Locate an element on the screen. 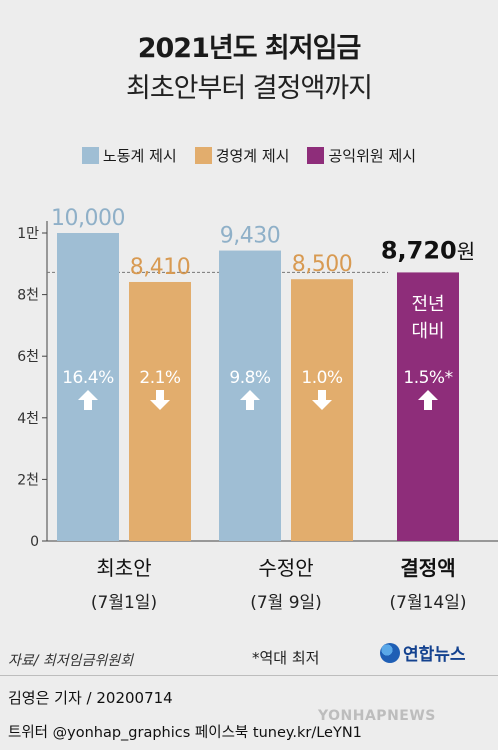 The image size is (498, 750). chart-title: 2021년도 최저임금 is located at coordinates (249, 48).